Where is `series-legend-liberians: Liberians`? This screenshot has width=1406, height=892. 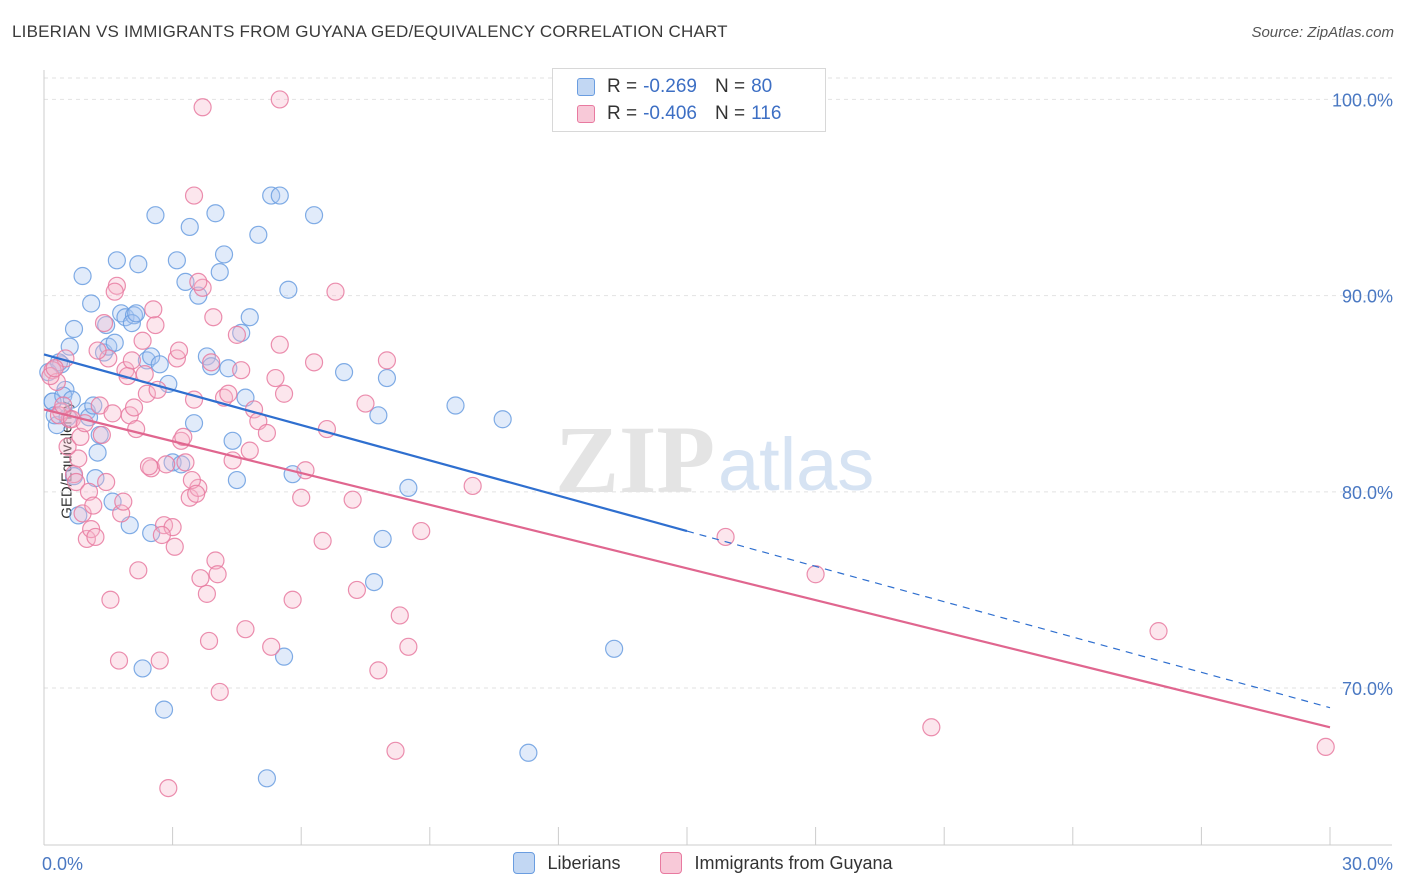
series-legend-liberians: Liberians is located at coordinates (566, 863).